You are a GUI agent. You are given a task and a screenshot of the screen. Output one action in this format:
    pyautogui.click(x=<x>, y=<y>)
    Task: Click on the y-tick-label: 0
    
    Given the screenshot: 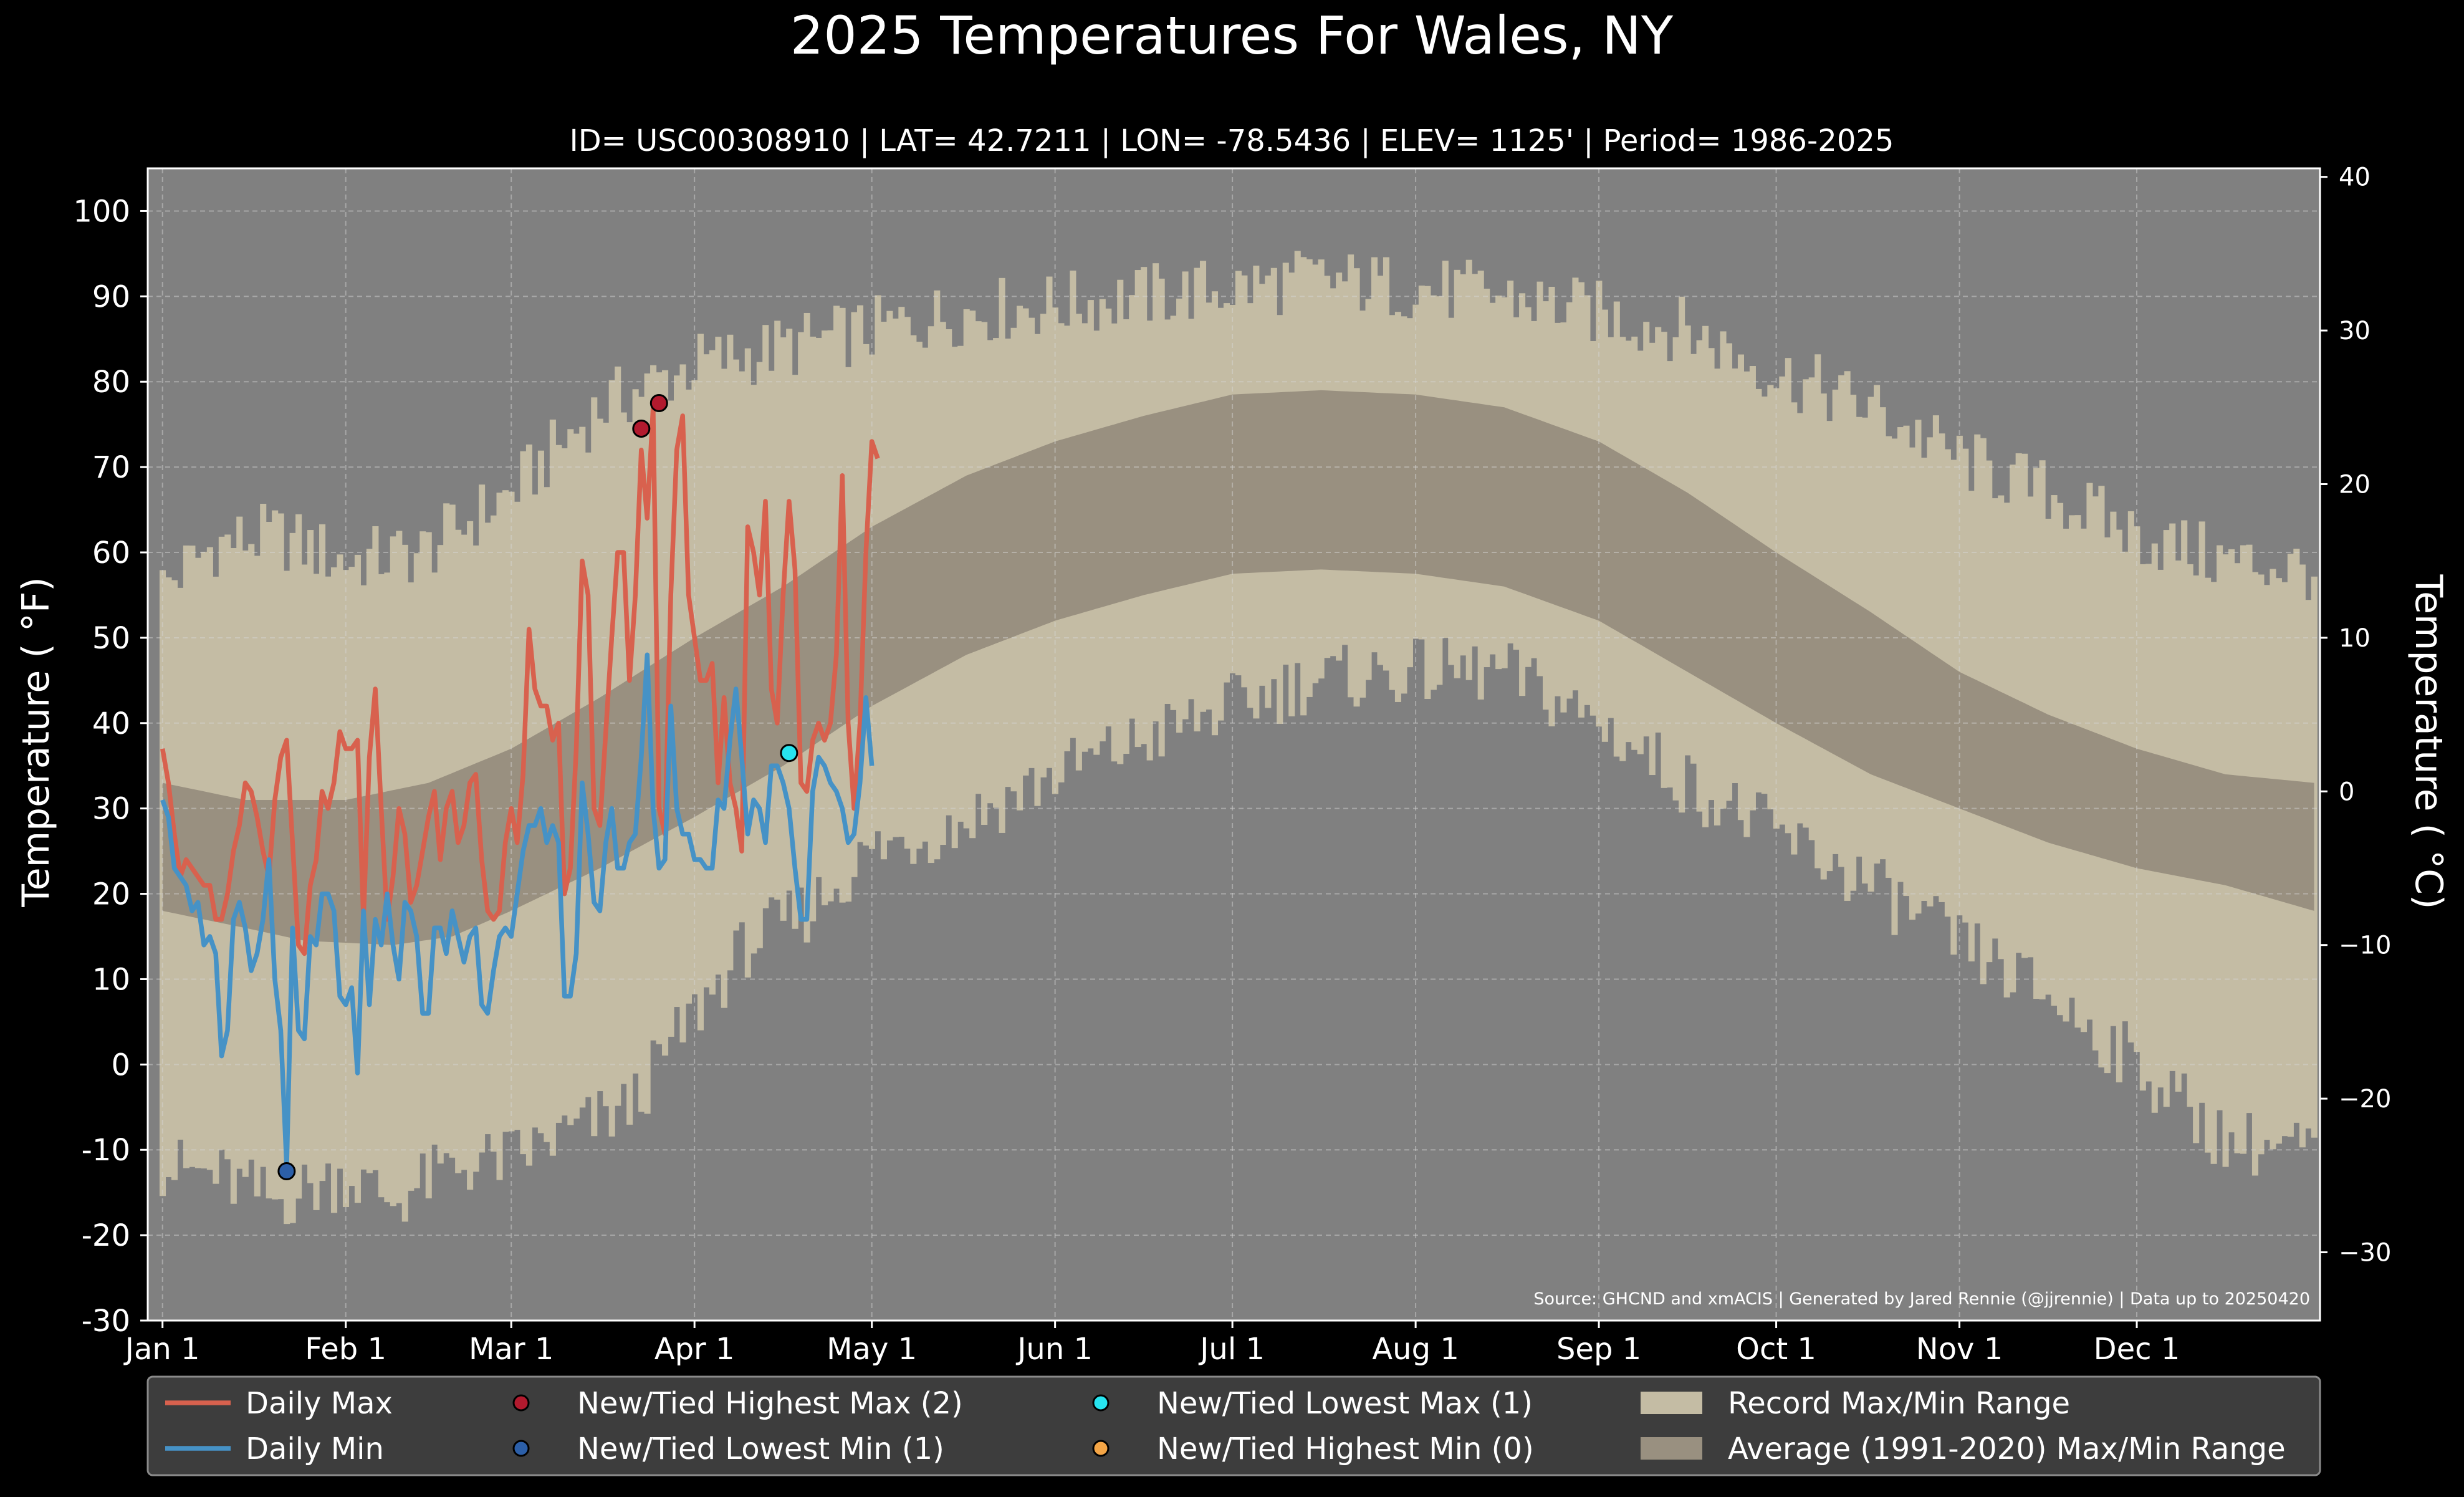 What is the action you would take?
    pyautogui.click(x=120, y=1064)
    